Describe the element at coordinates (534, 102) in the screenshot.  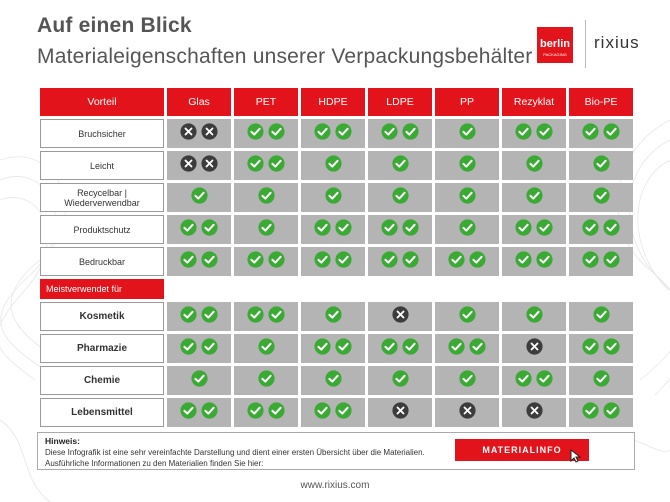
I see `header-rezyklat: Rezyklat` at that location.